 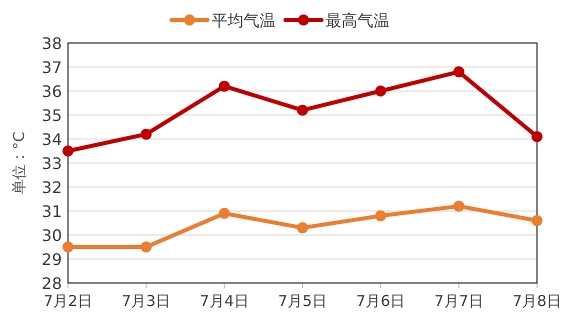 I want to click on x-tick-label: 7月5日, so click(x=303, y=301).